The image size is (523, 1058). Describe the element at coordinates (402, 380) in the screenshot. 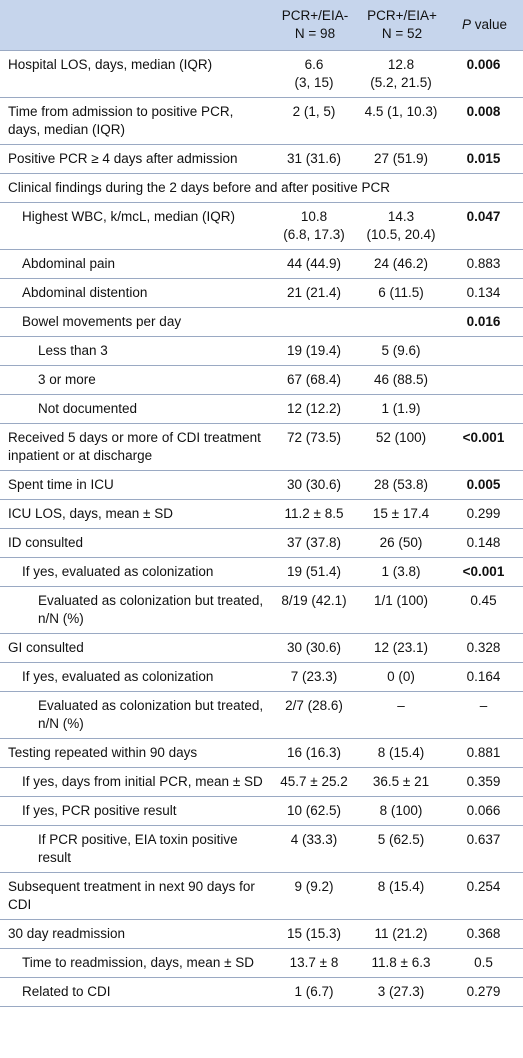

I see `value-cell: 46 (88.5)` at that location.